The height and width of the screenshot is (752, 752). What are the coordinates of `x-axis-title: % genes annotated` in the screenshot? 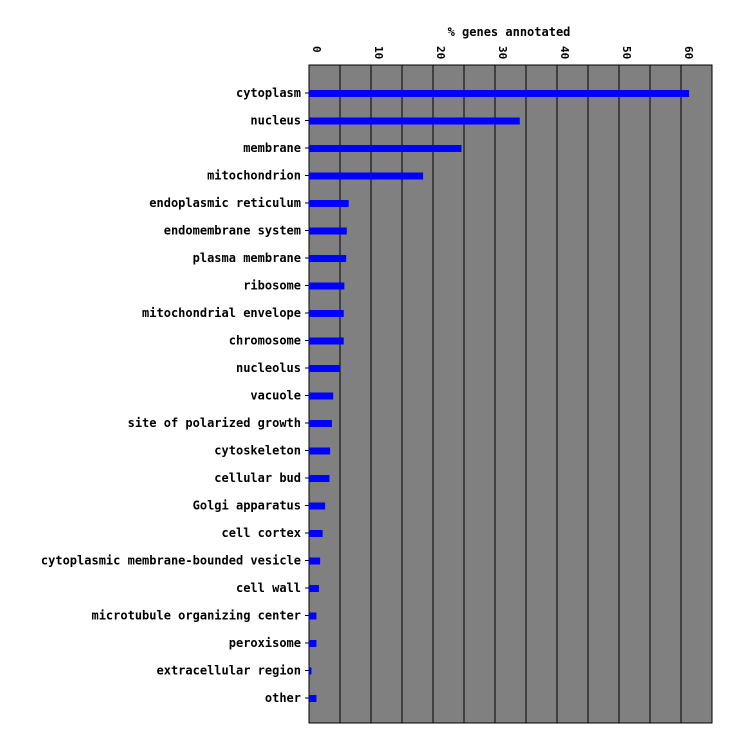 It's located at (509, 32).